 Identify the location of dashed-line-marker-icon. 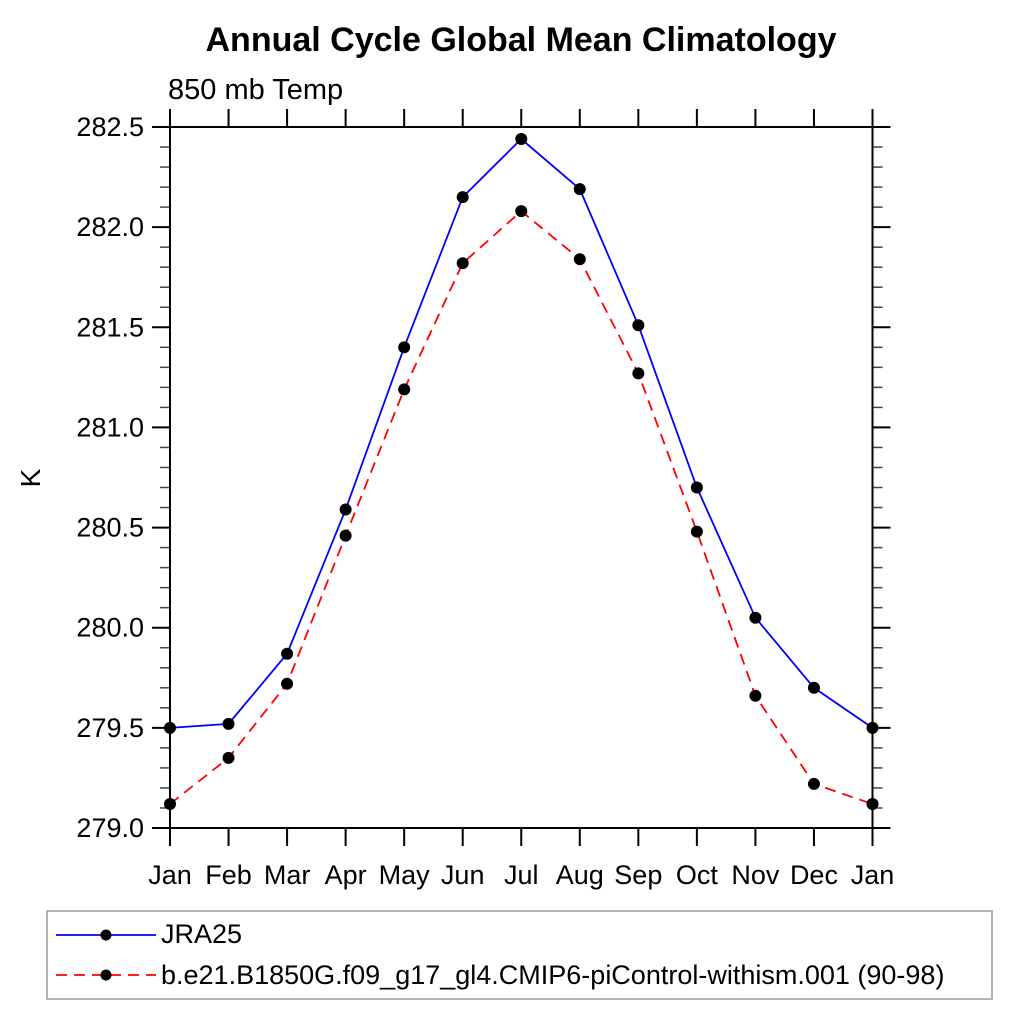
(106, 975).